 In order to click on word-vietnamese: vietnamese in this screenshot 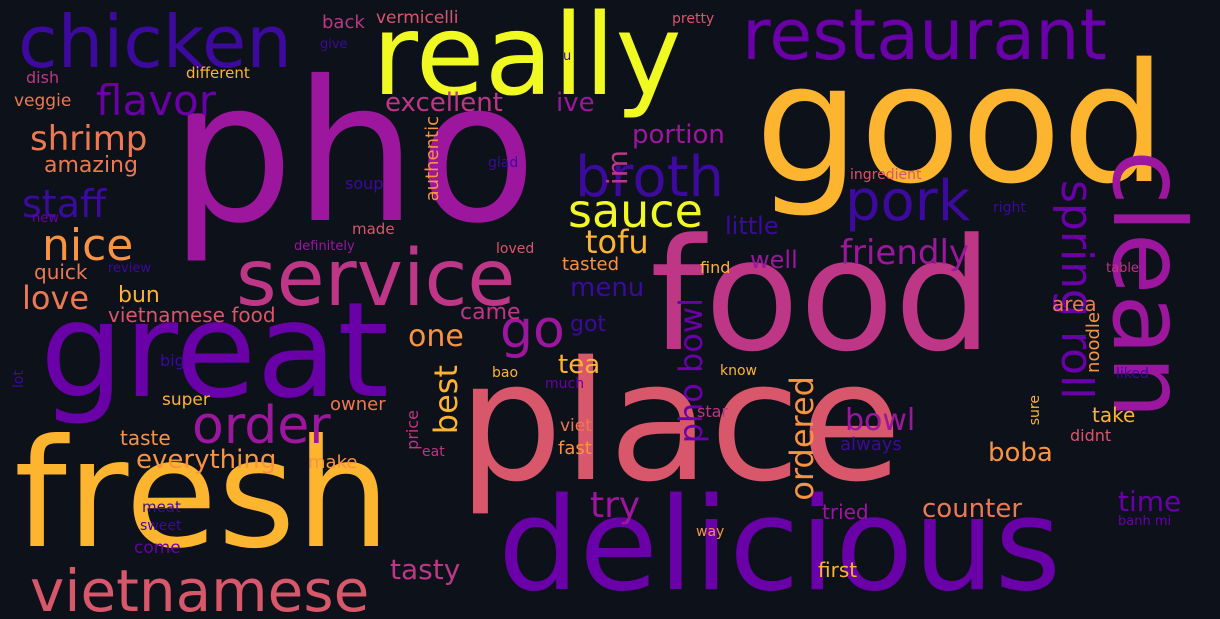, I will do `click(200, 588)`.